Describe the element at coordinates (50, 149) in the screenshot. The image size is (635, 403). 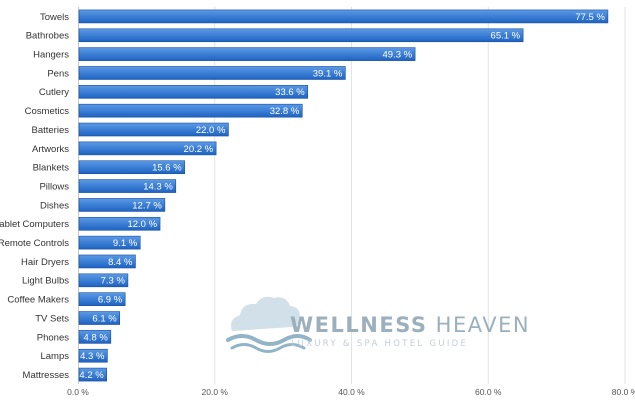
I see `category-label: Artworks` at that location.